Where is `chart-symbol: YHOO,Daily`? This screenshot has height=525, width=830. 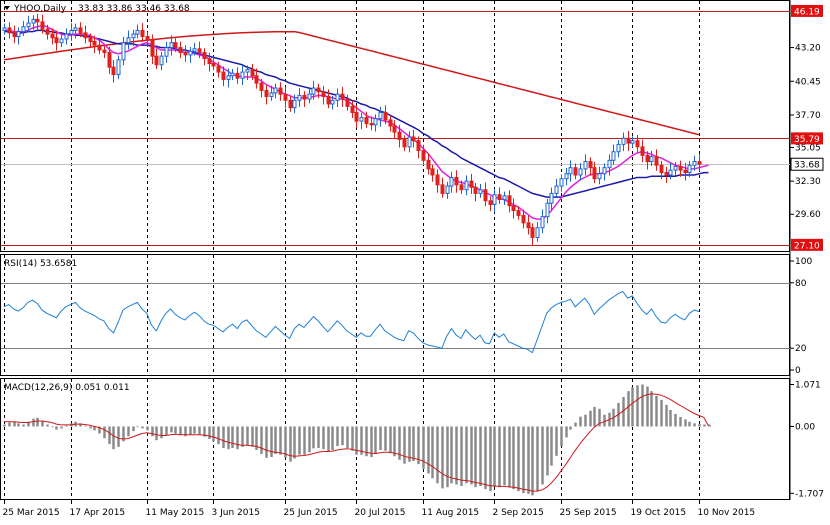
chart-symbol: YHOO,Daily is located at coordinates (40, 9).